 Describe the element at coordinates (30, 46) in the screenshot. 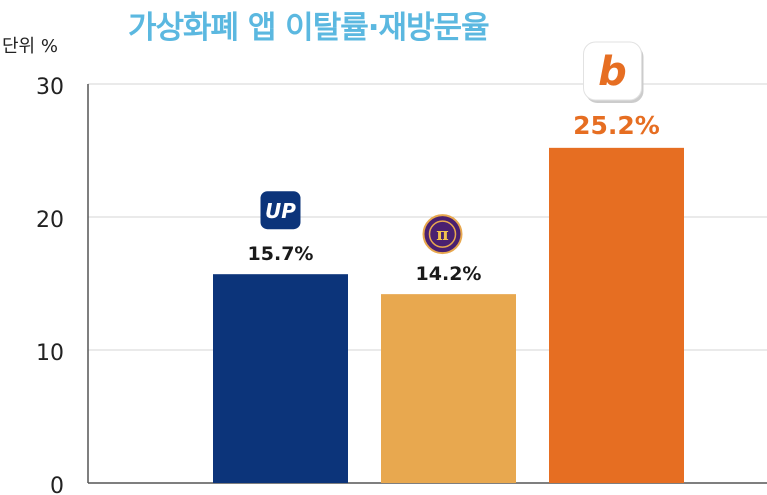

I see `unit-label: 단위 %` at that location.